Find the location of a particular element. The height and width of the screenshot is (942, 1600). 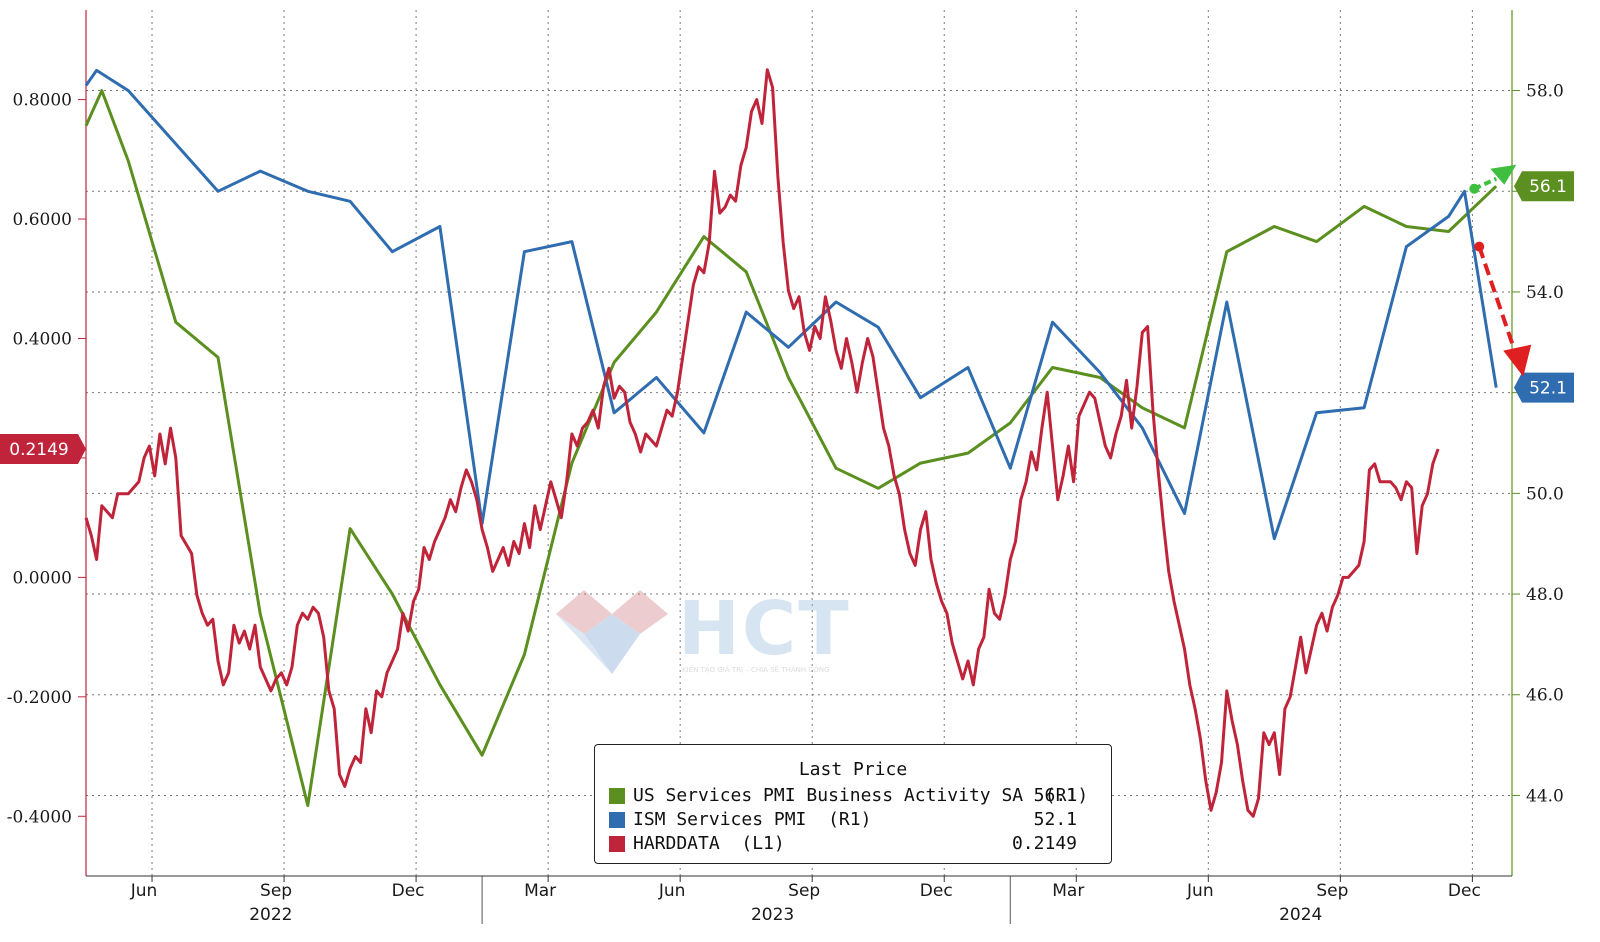

watermark-logo is located at coordinates (612, 632).